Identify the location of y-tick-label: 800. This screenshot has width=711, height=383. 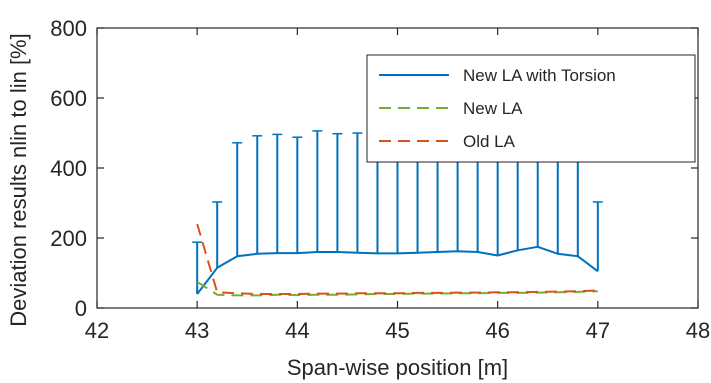
(68, 28).